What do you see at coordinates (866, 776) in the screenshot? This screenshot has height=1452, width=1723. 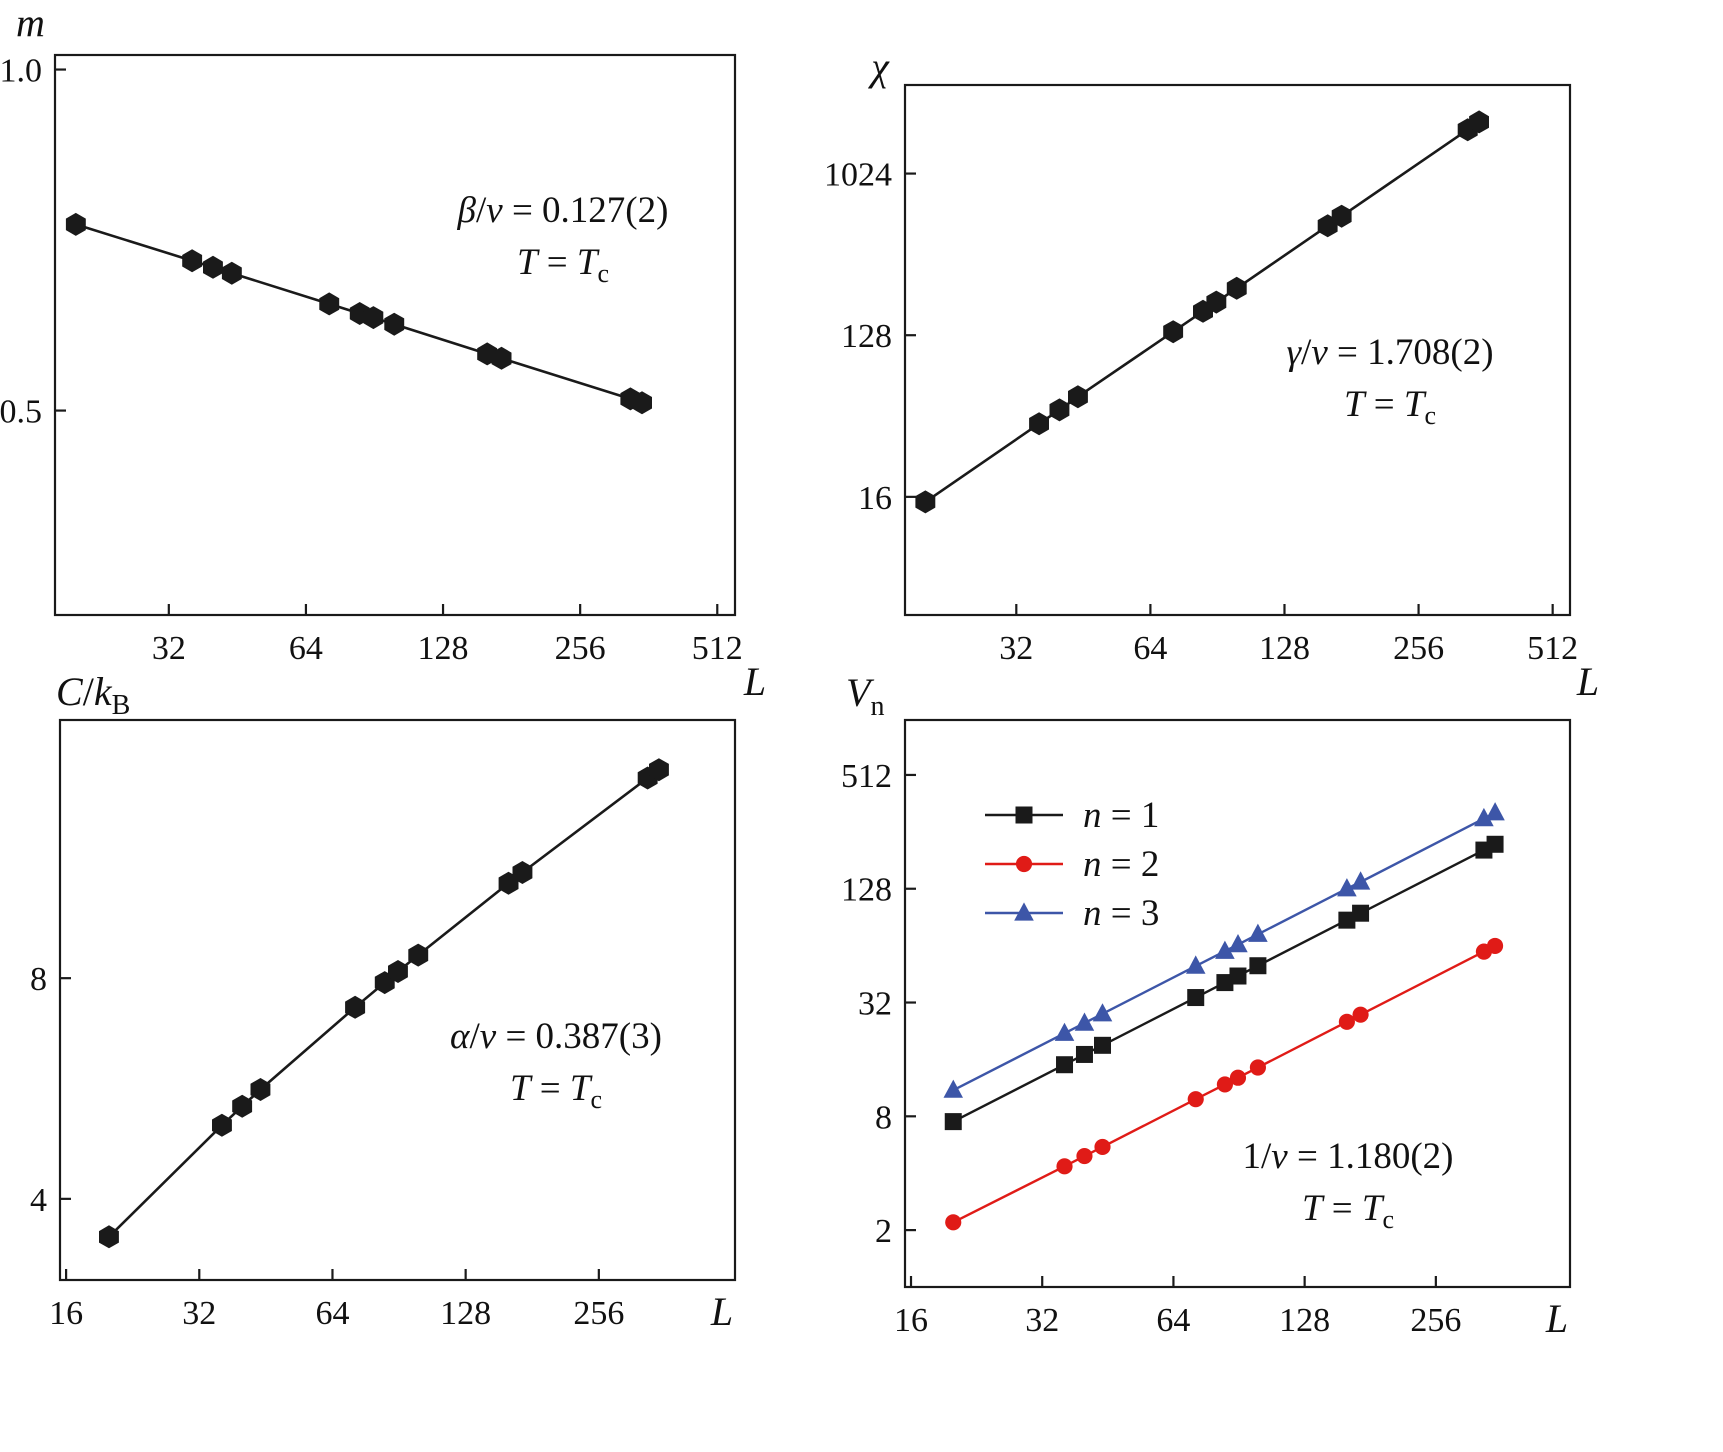 I see `y-tick-label: 512` at bounding box center [866, 776].